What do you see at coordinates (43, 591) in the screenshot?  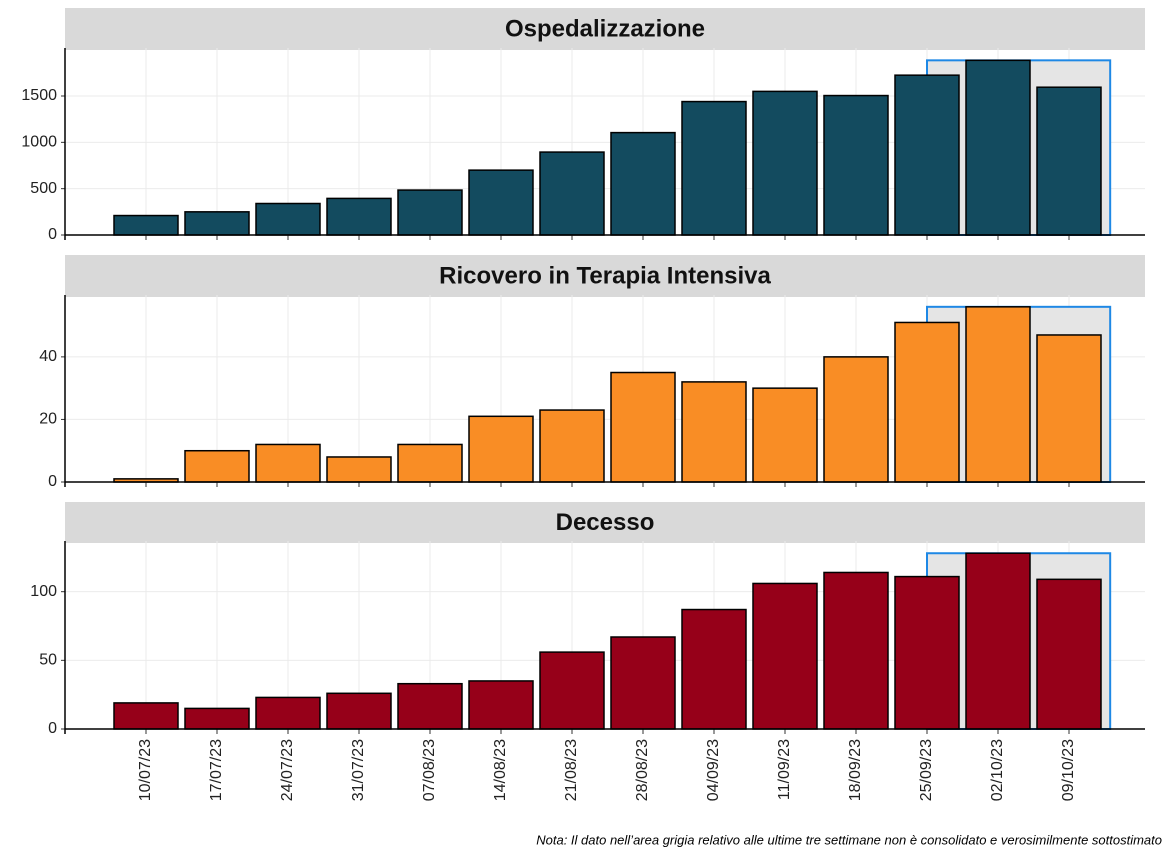 I see `y-tick-label: 100` at bounding box center [43, 591].